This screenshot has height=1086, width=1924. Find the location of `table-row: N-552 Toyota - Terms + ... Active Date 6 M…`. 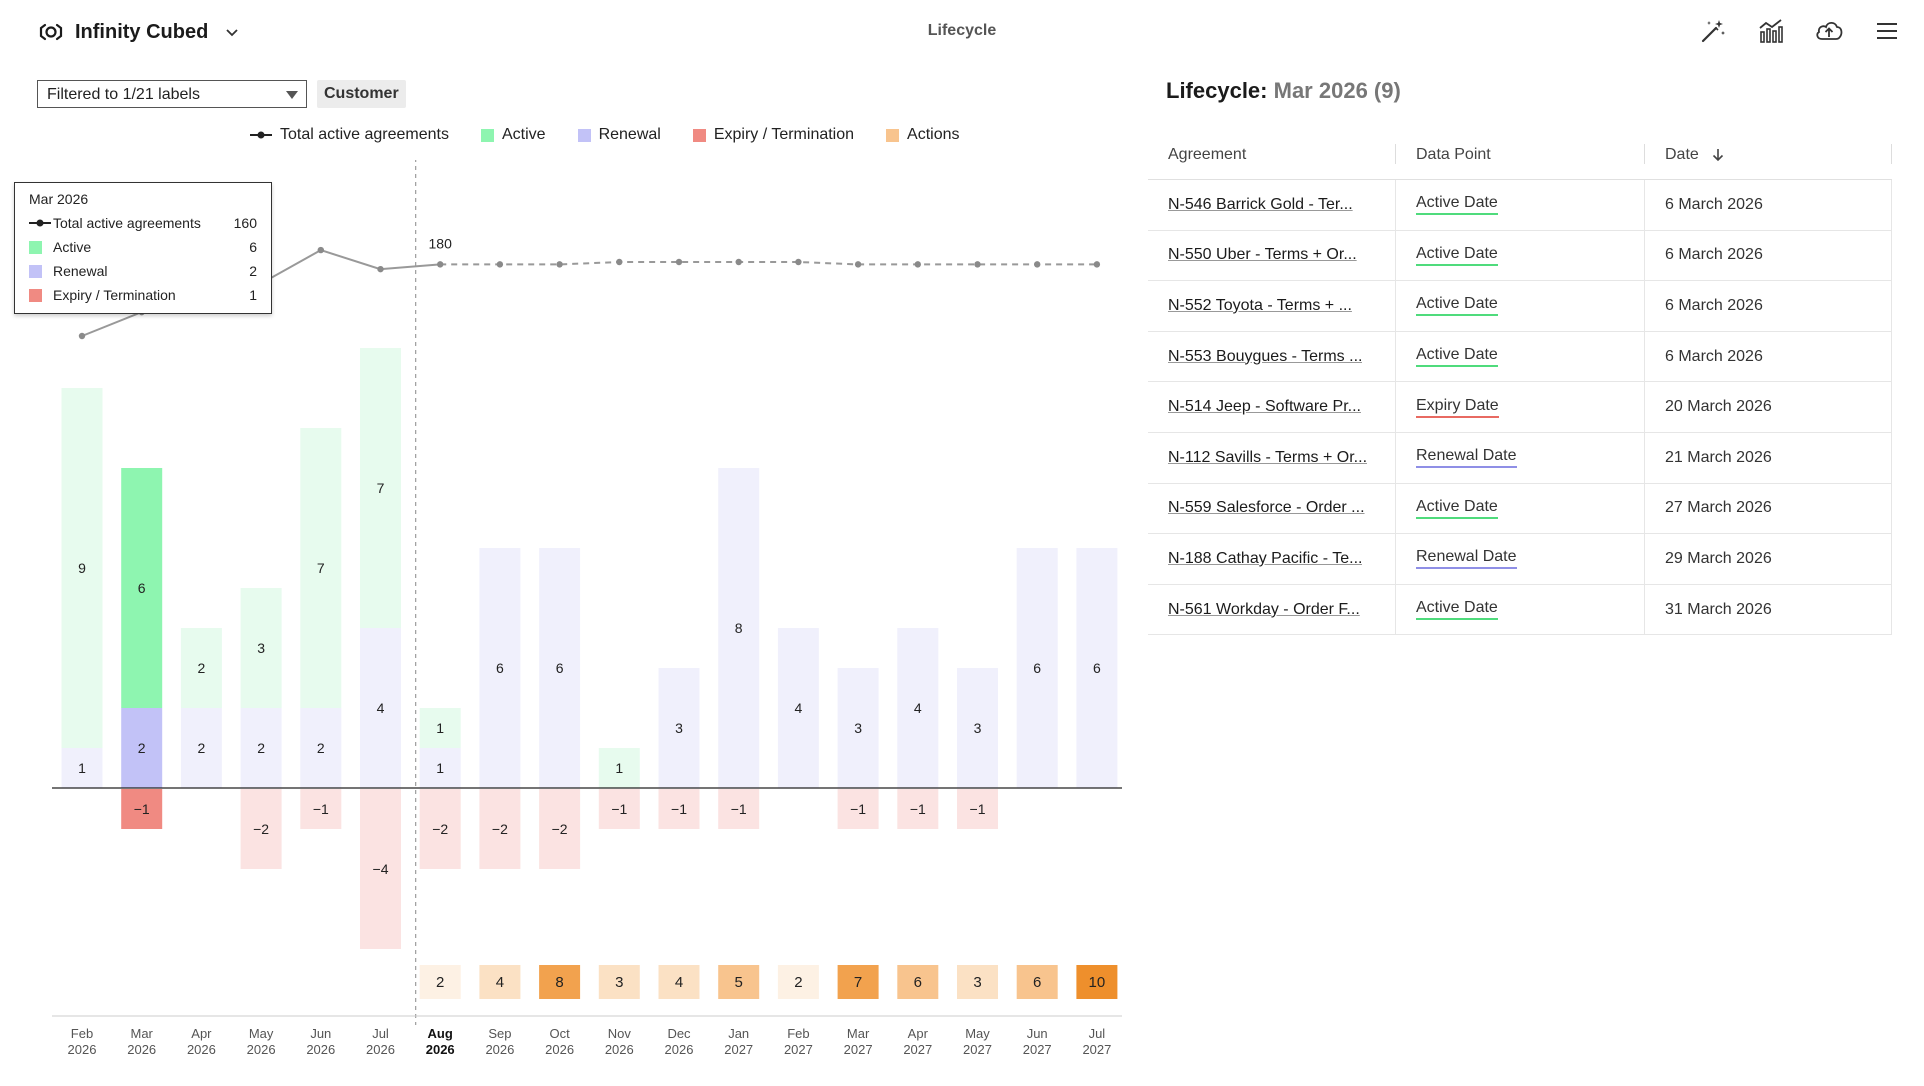

table-row: N-552 Toyota - Terms + ... Active Date 6 M… is located at coordinates (1520, 306).